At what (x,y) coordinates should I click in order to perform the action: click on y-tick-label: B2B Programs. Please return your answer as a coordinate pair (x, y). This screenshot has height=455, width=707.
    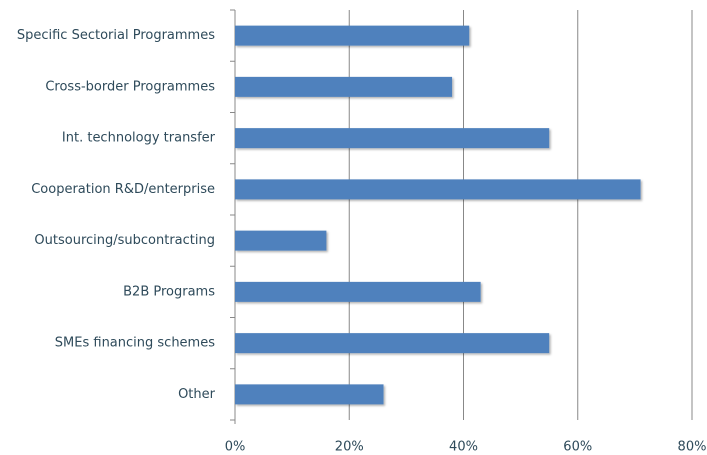
    Looking at the image, I should click on (169, 291).